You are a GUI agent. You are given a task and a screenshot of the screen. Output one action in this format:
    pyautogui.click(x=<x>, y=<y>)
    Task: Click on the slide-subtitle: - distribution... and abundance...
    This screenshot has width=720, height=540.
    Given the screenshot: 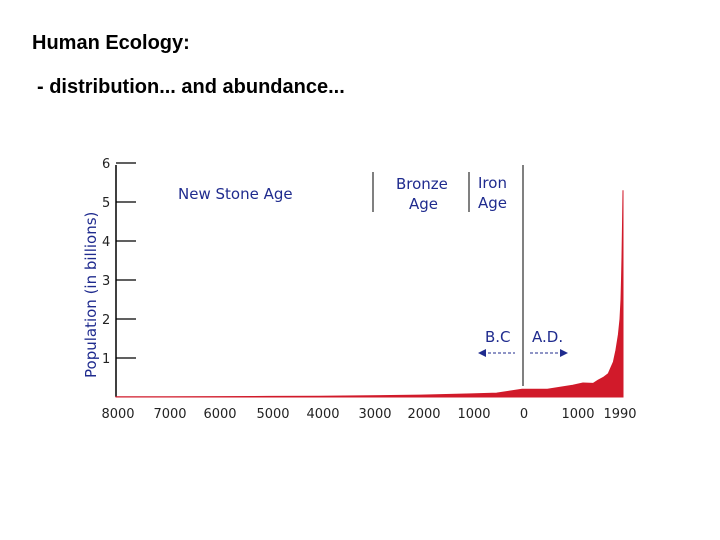 What is the action you would take?
    pyautogui.click(x=191, y=87)
    